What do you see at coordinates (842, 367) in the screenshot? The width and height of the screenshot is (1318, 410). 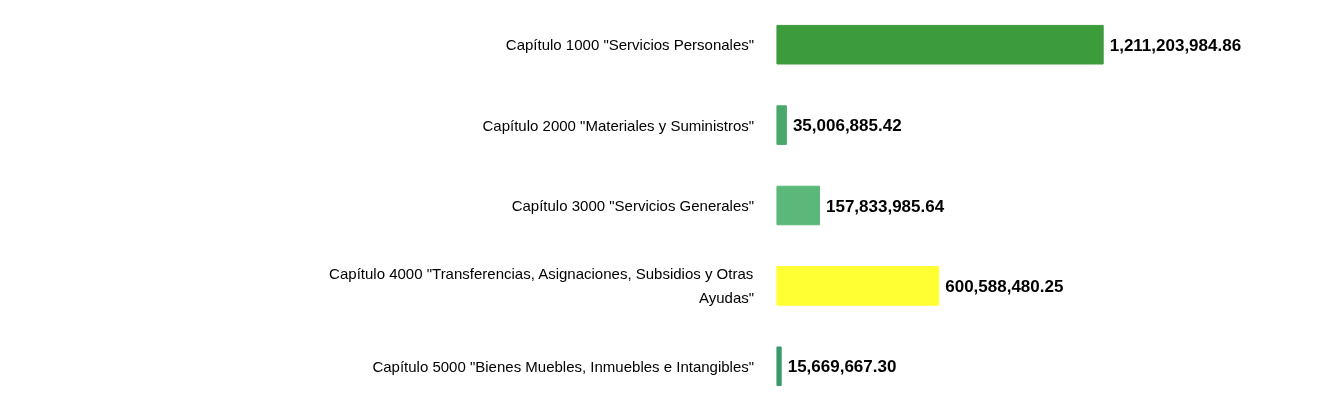 I see `data-label: 15,669,667.30` at bounding box center [842, 367].